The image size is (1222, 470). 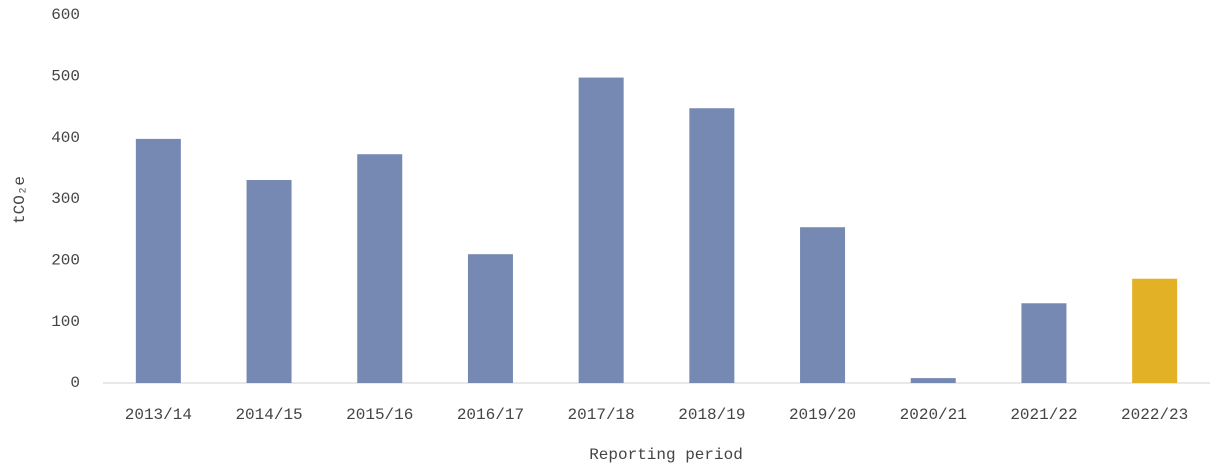 What do you see at coordinates (666, 455) in the screenshot?
I see `x-axis-label: Reporting period` at bounding box center [666, 455].